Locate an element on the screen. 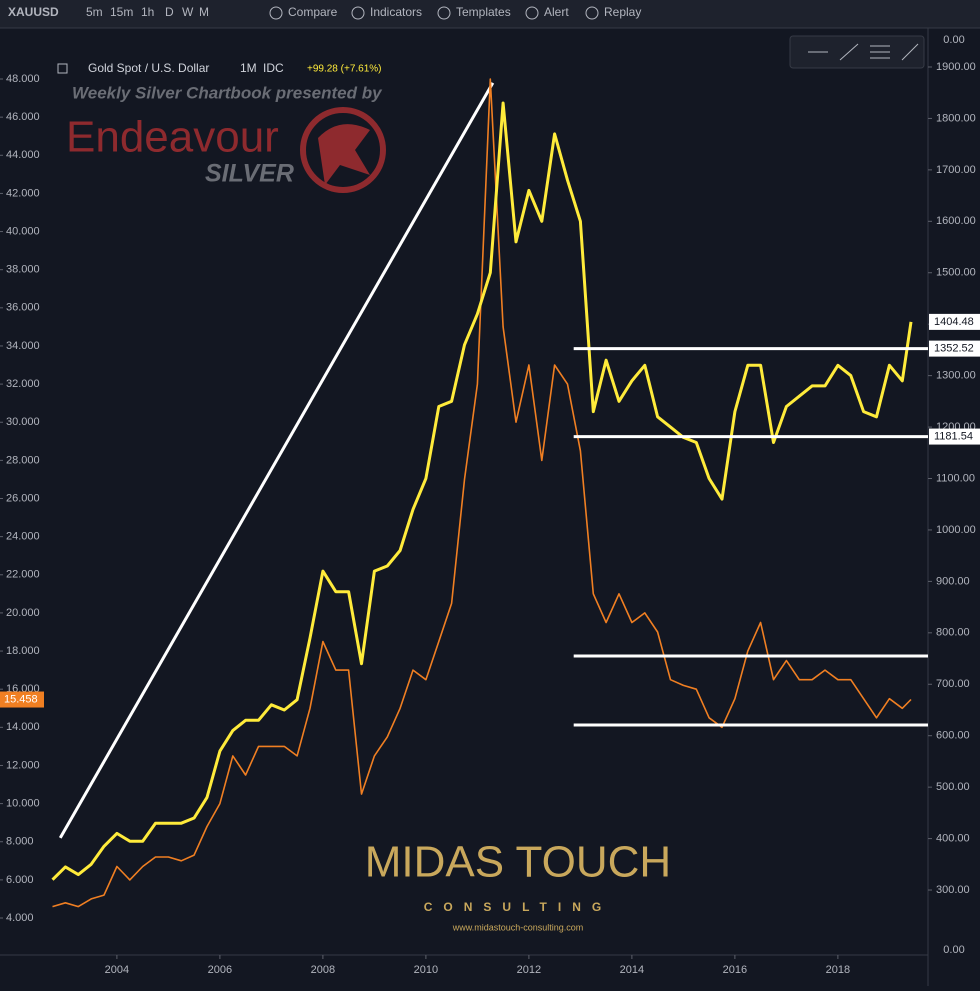 The width and height of the screenshot is (980, 991). drawing-toolbar is located at coordinates (857, 52).